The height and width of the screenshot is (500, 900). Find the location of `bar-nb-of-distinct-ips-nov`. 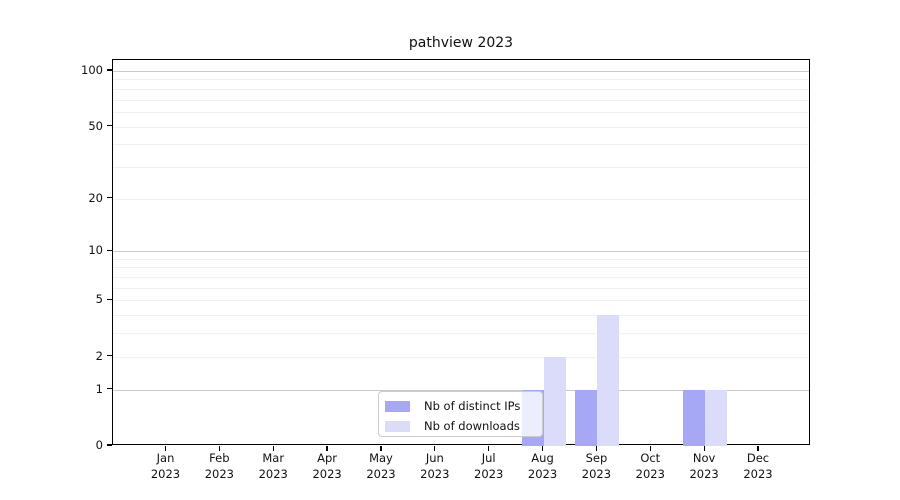

bar-nb-of-distinct-ips-nov is located at coordinates (694, 417).